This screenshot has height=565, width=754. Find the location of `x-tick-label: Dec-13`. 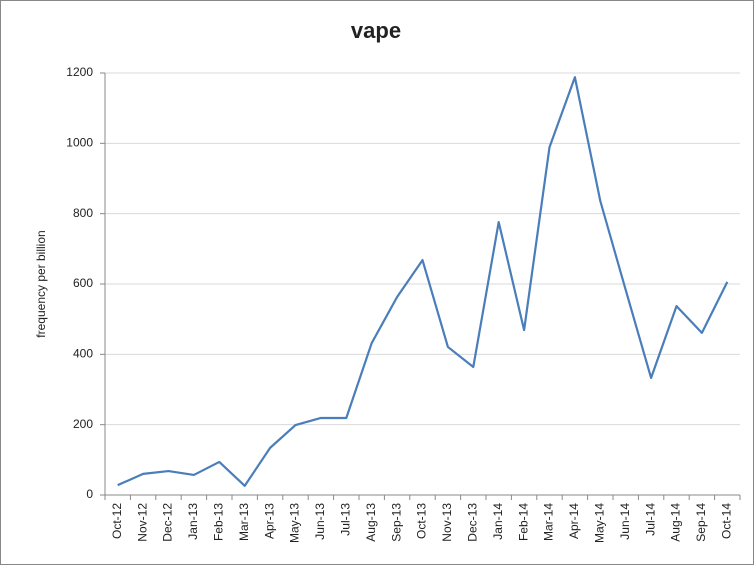

x-tick-label: Dec-13 is located at coordinates (472, 522).